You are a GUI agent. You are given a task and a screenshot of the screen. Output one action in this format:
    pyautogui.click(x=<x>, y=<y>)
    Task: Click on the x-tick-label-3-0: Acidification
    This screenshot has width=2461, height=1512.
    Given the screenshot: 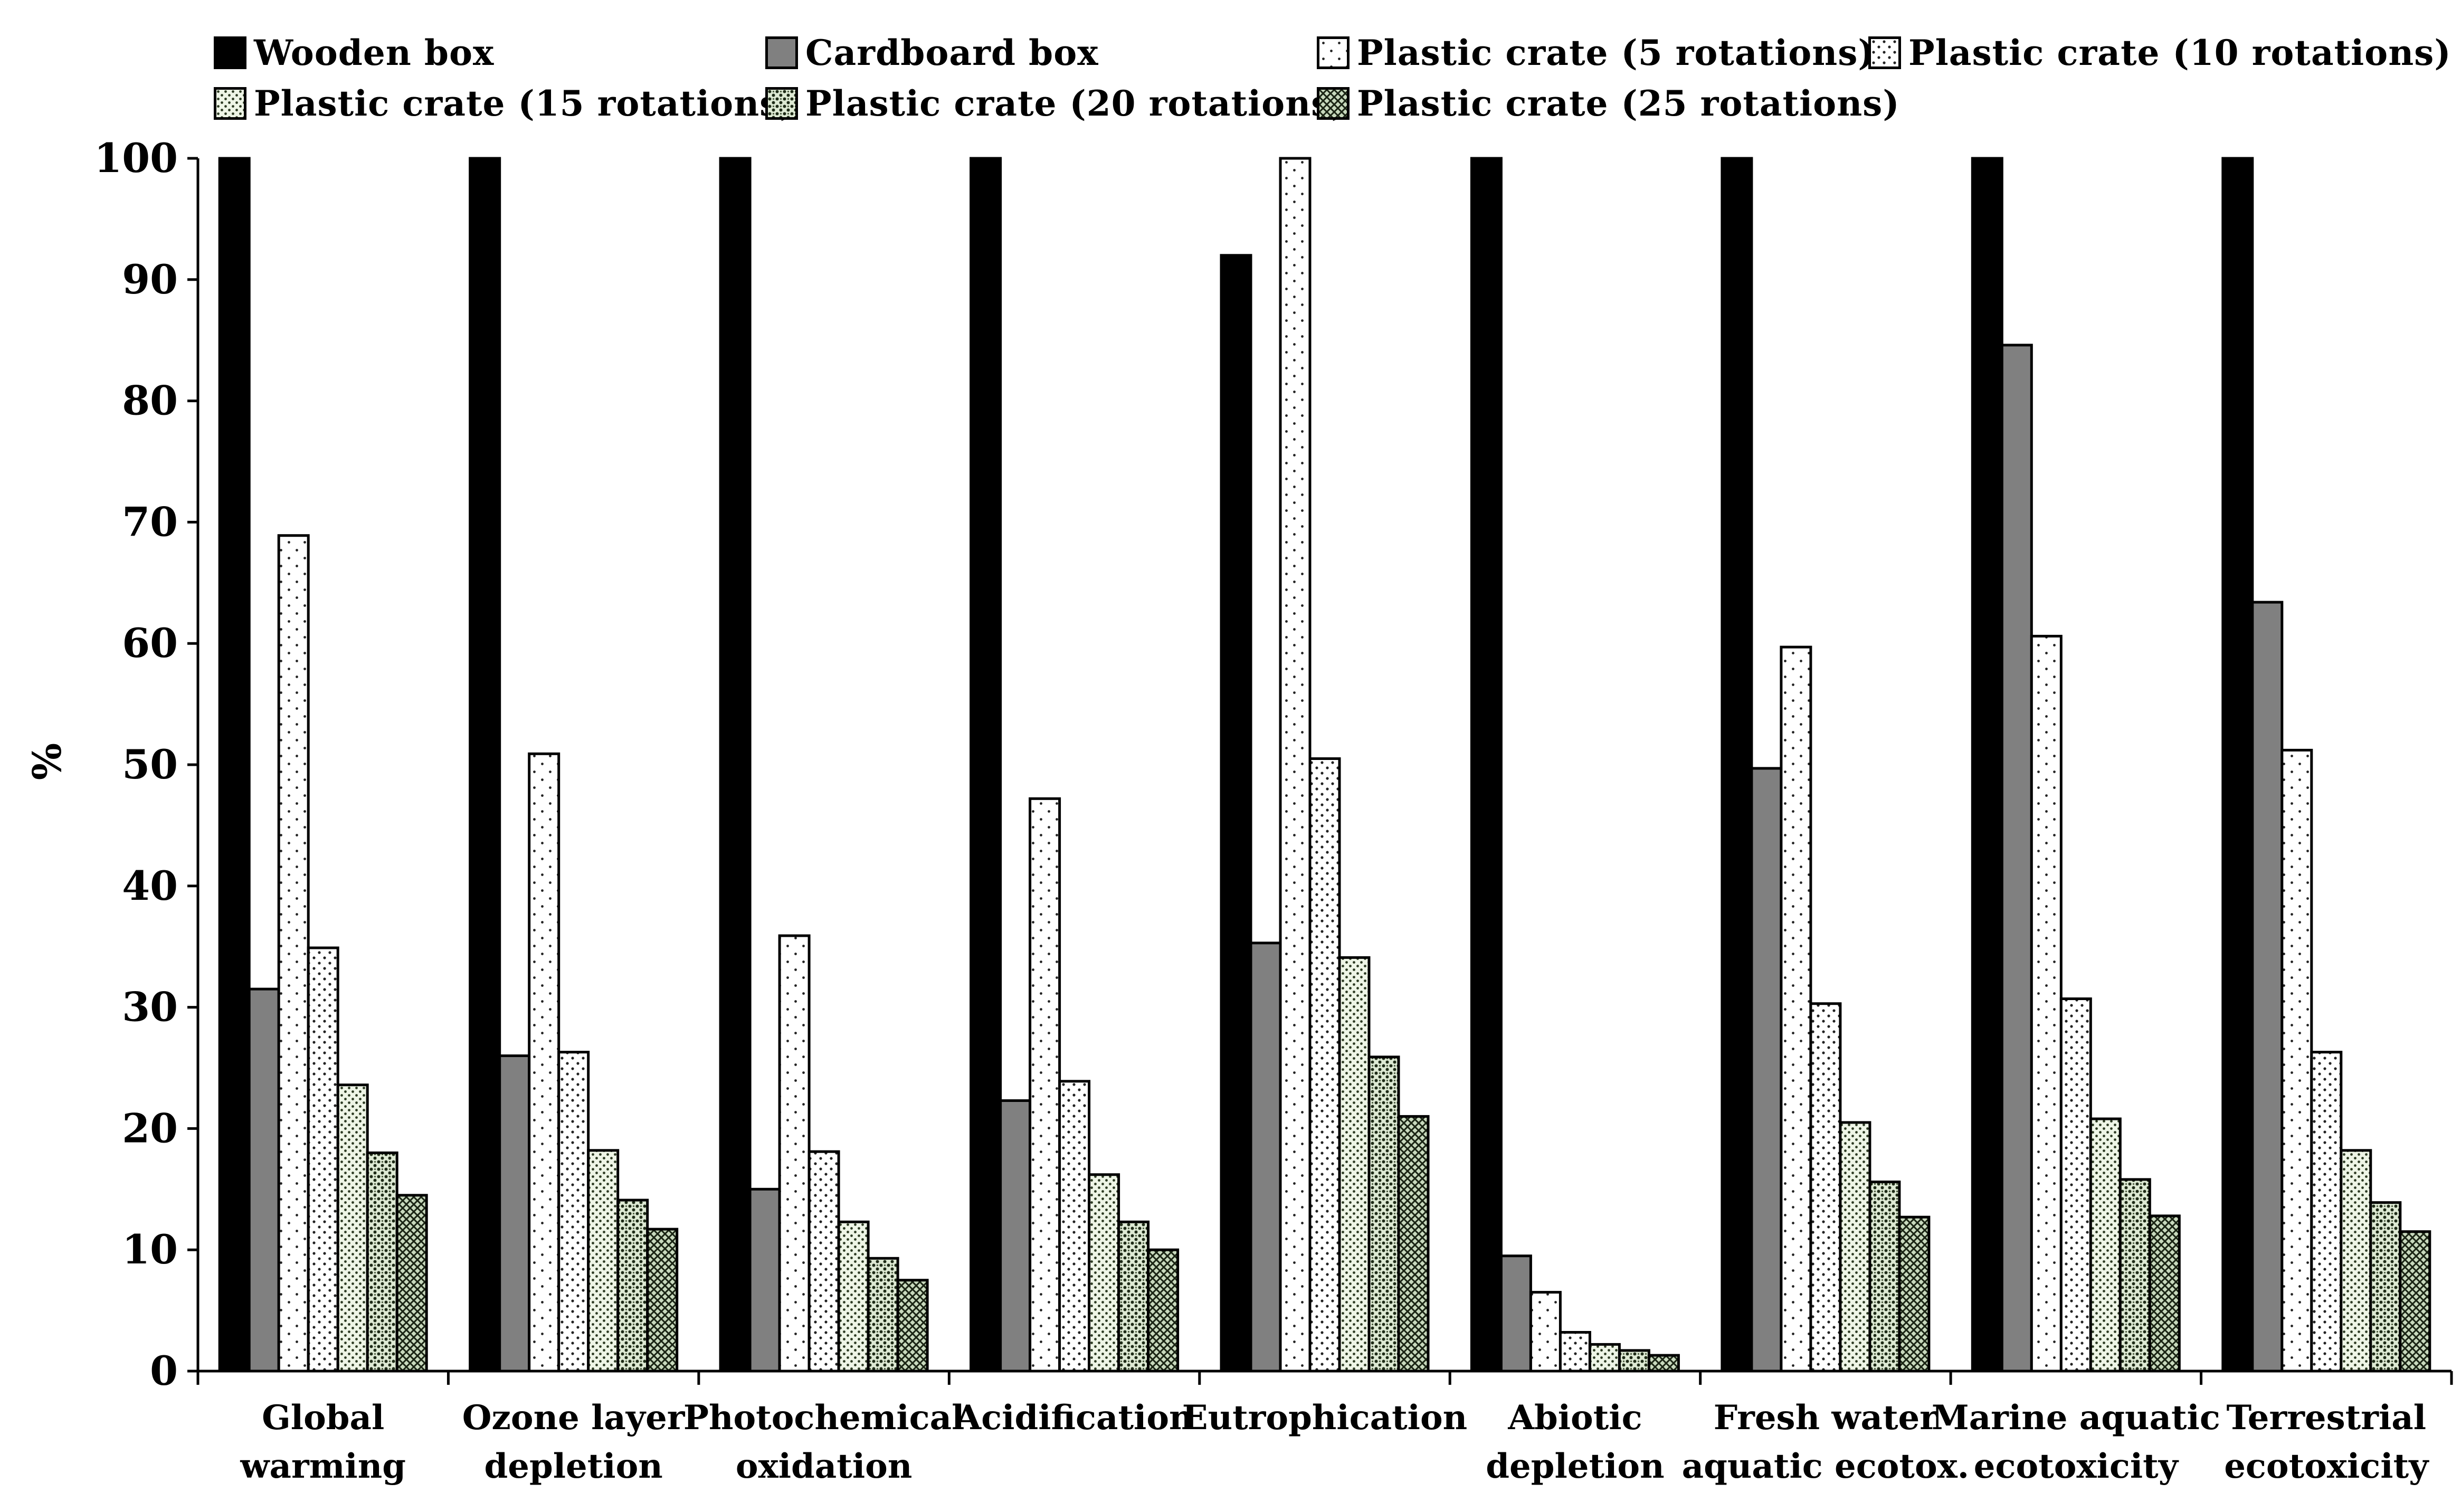 What is the action you would take?
    pyautogui.click(x=1074, y=1418)
    